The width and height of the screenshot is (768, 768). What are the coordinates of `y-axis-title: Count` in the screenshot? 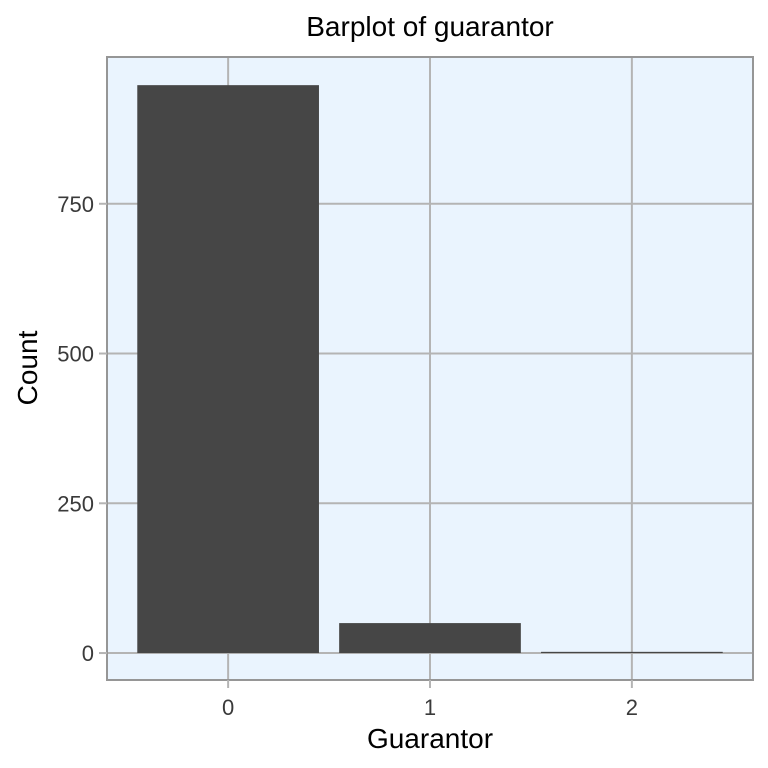 It's located at (27, 367).